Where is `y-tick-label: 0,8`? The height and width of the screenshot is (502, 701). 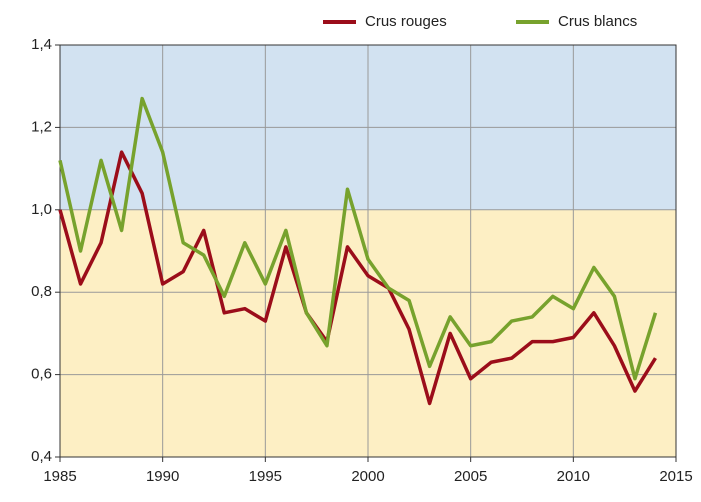
y-tick-label: 0,8 is located at coordinates (41, 291).